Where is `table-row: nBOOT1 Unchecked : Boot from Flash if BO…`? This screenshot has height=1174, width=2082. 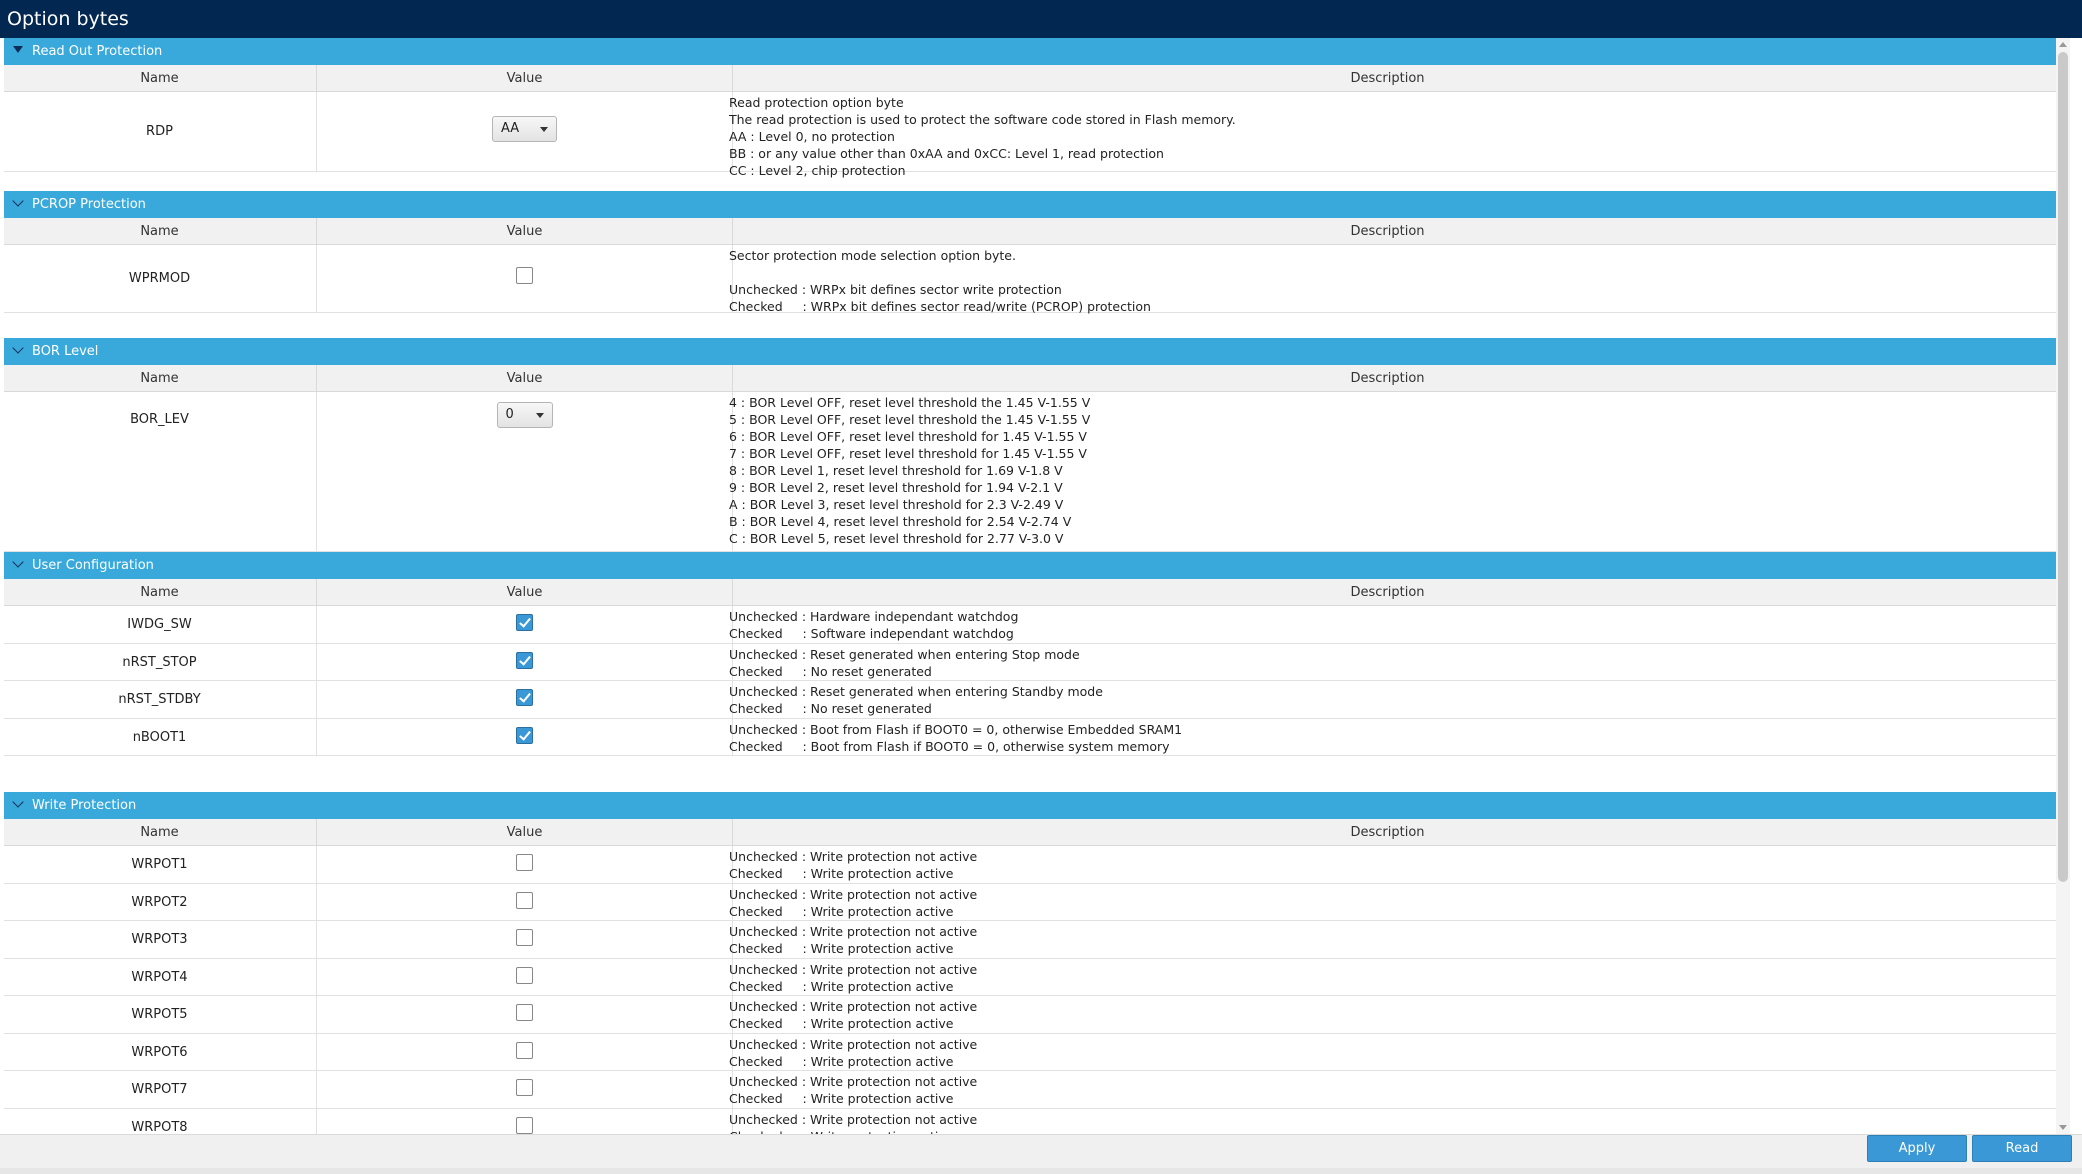 table-row: nBOOT1 Unchecked : Boot from Flash if BO… is located at coordinates (1030, 737).